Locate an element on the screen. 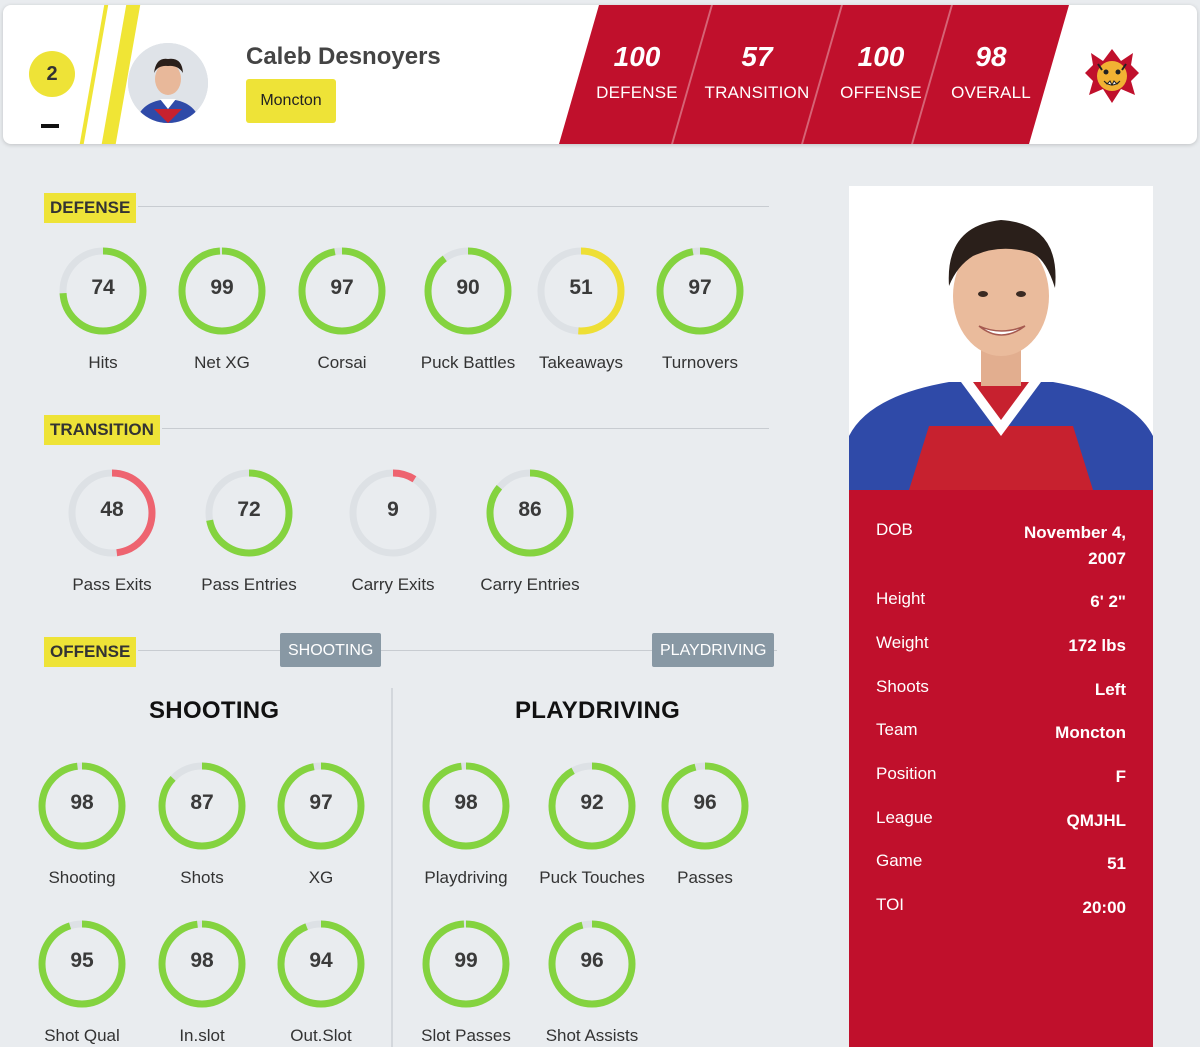 The image size is (1200, 1047). rating-defense: 100 DEFENSE is located at coordinates (637, 72).